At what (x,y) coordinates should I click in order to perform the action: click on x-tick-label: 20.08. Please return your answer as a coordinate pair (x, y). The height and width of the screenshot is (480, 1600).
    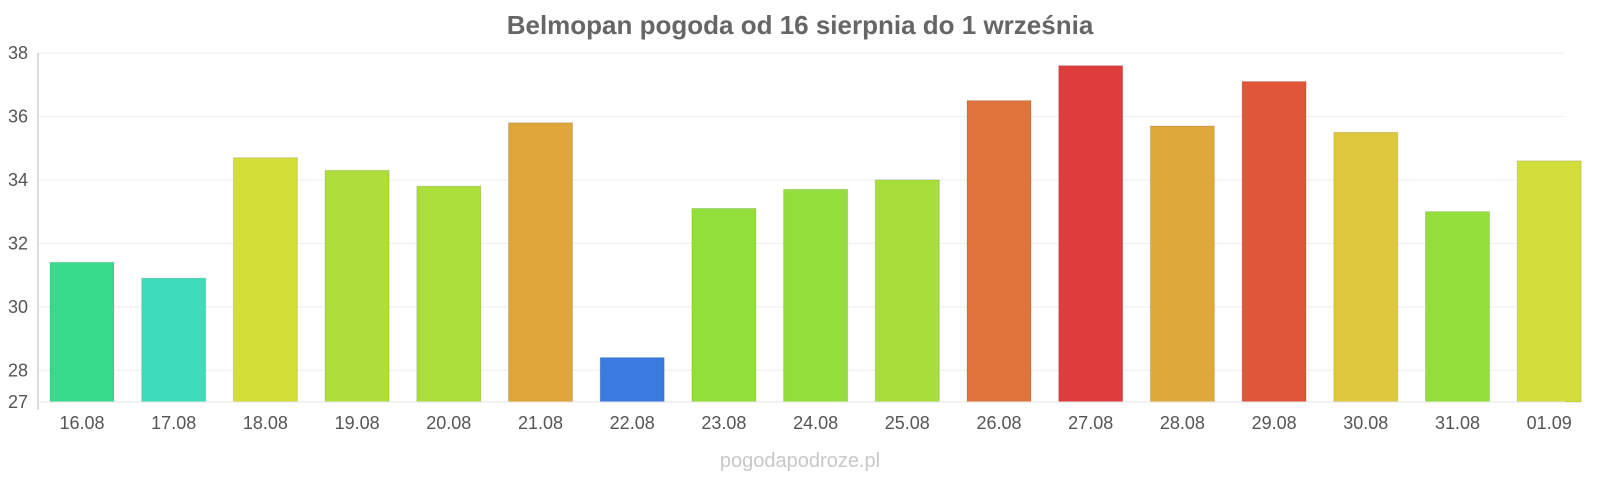
    Looking at the image, I should click on (448, 423).